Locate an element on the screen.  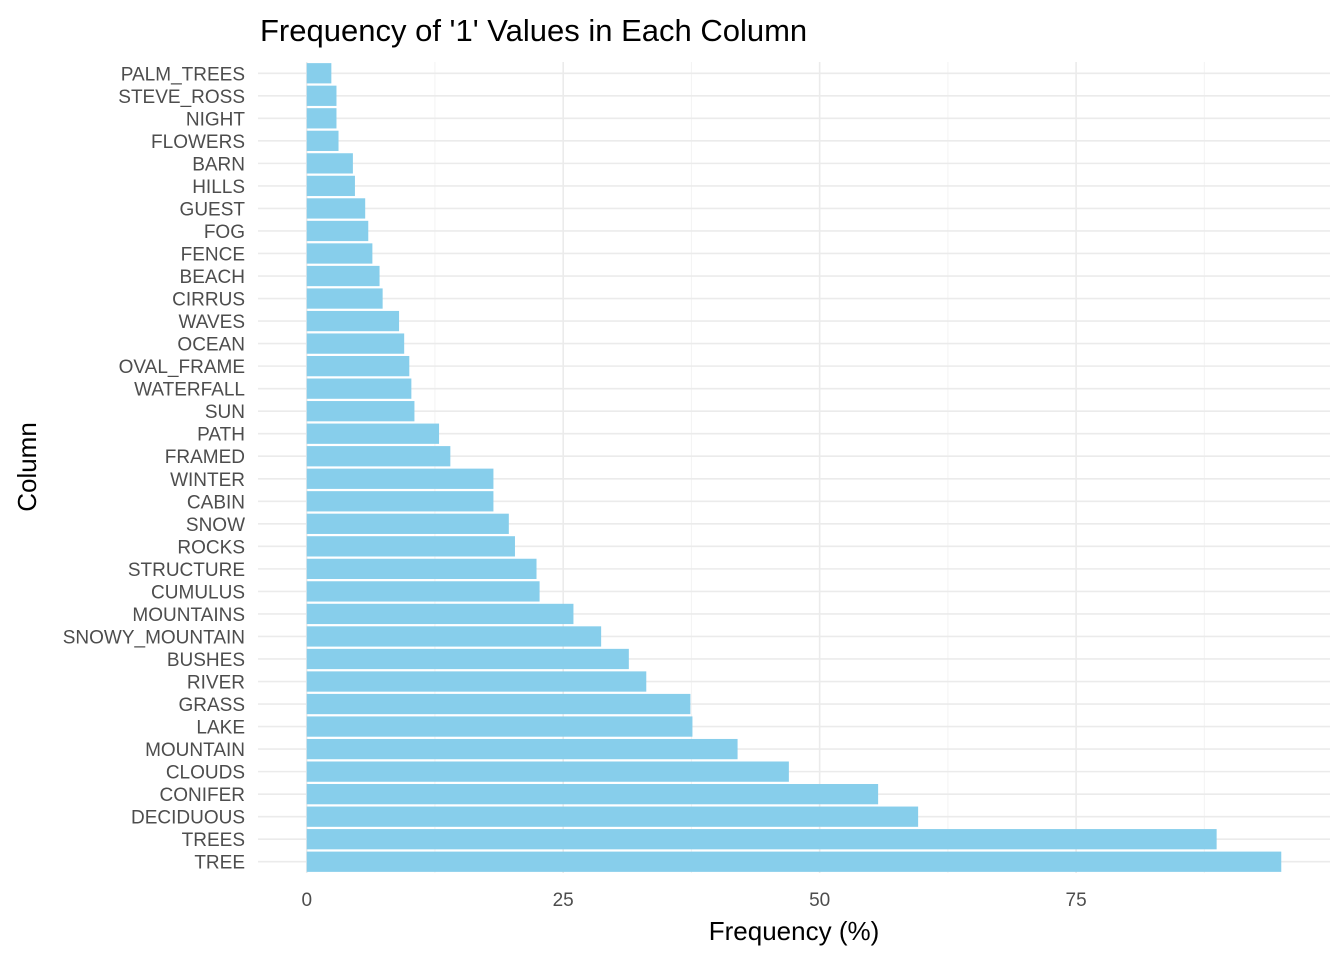
bar-ocean is located at coordinates (355, 343).